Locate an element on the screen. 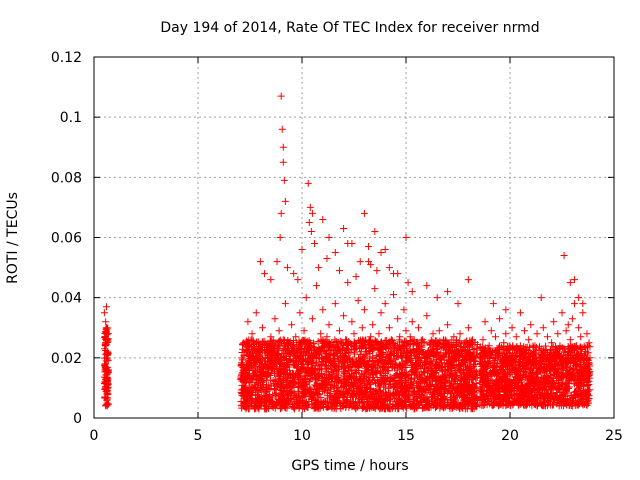 The image size is (640, 480). x-tick-label: 20 is located at coordinates (510, 436).